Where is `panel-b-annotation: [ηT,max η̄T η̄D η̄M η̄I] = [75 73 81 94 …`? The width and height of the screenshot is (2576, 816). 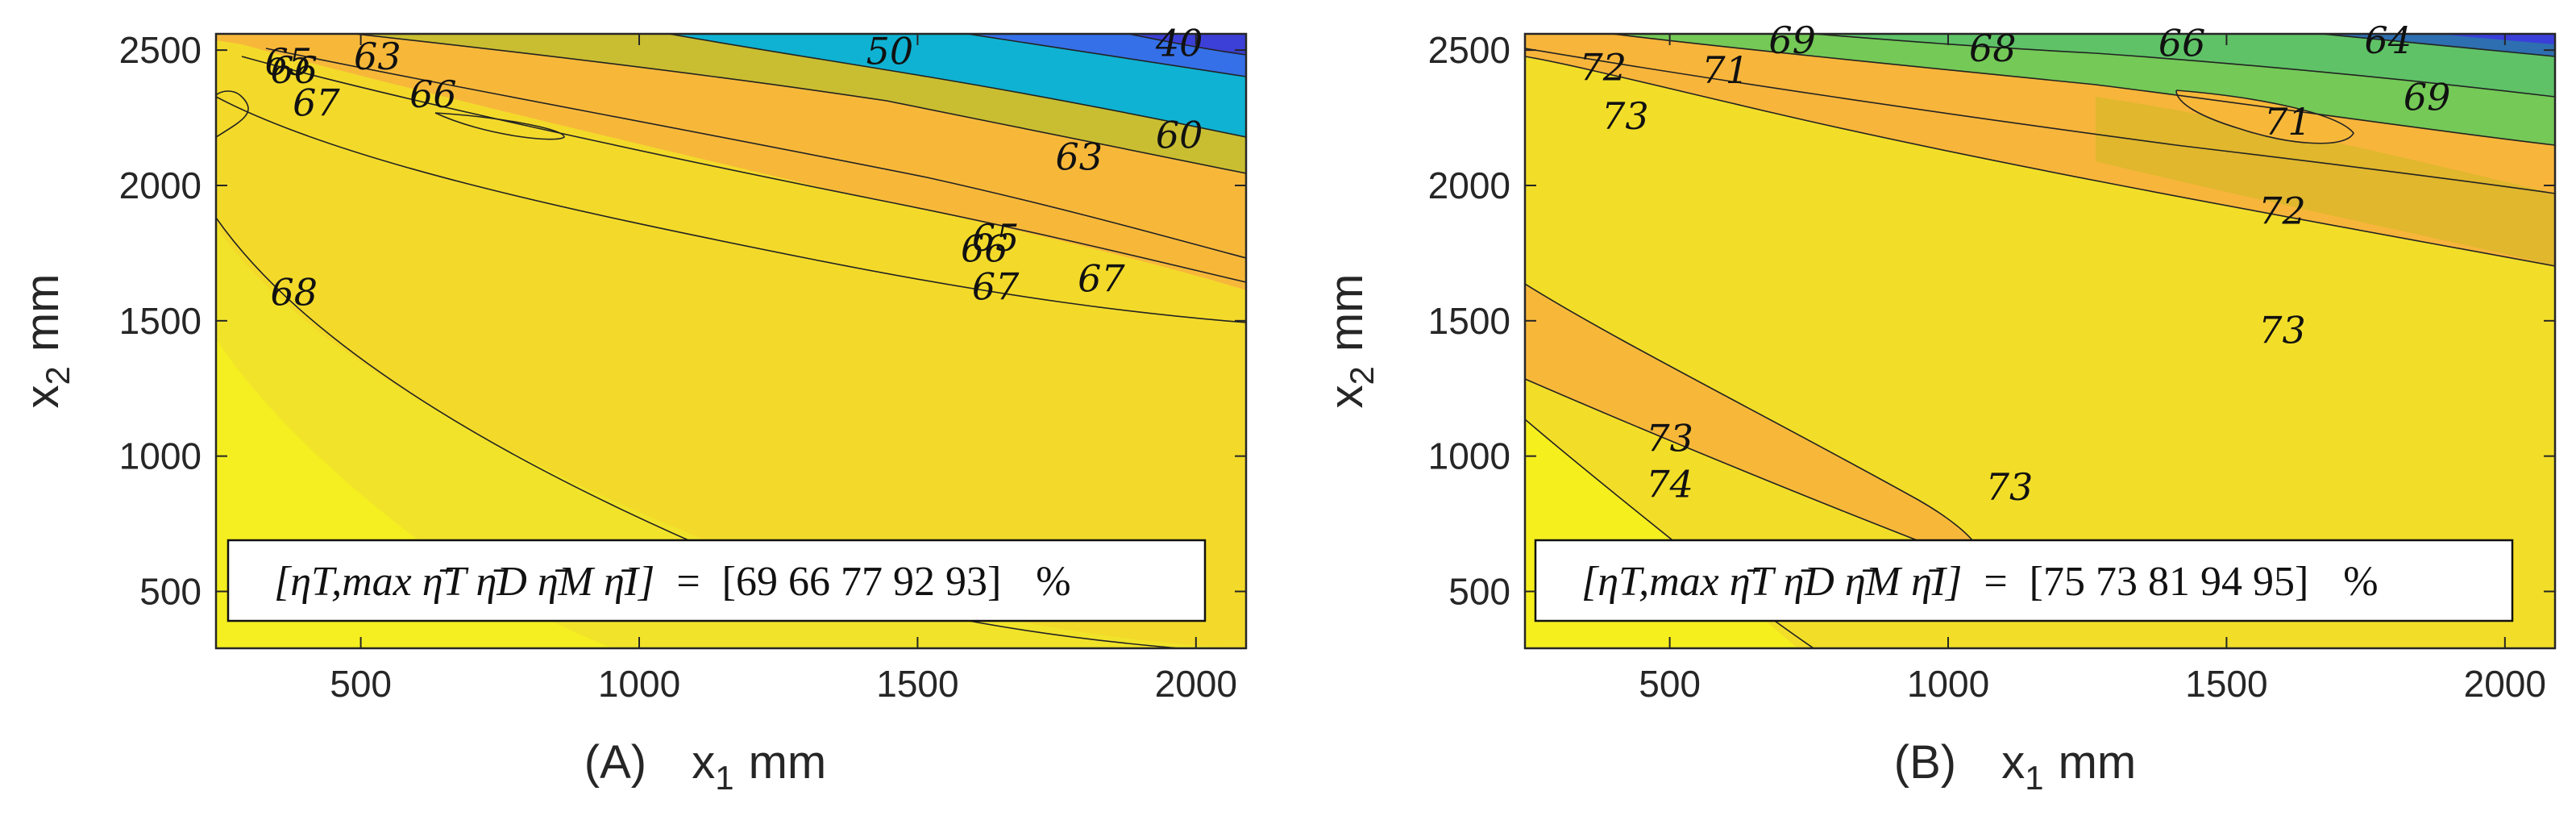 panel-b-annotation: [ηT,max η̄T η̄D η̄M η̄I] = [75 73 81 94 … is located at coordinates (2024, 580).